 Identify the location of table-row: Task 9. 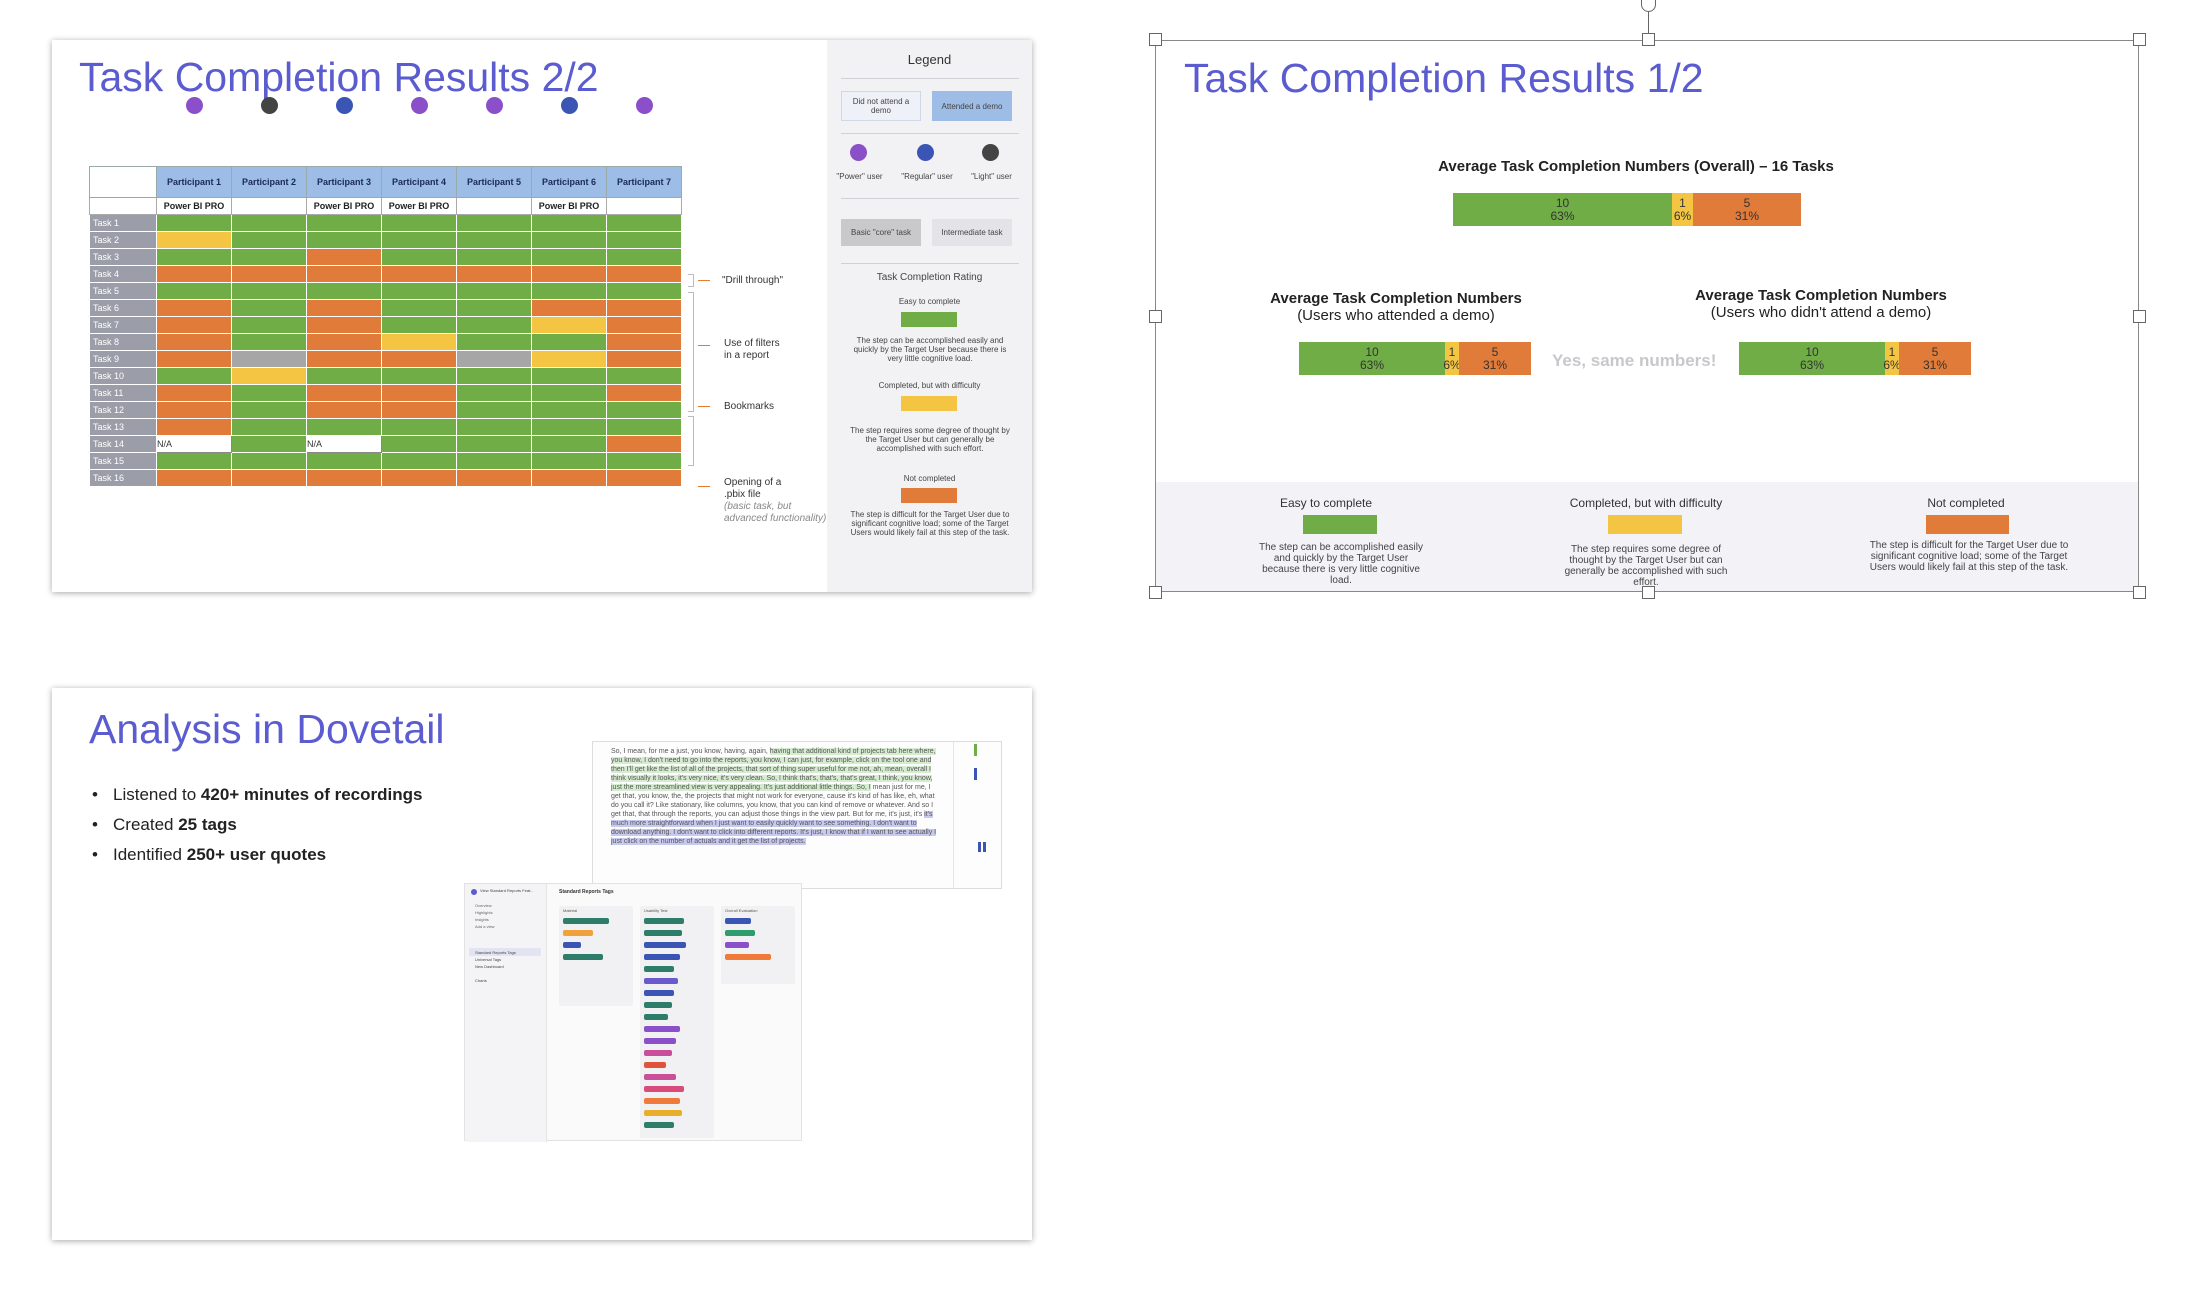
(385, 359).